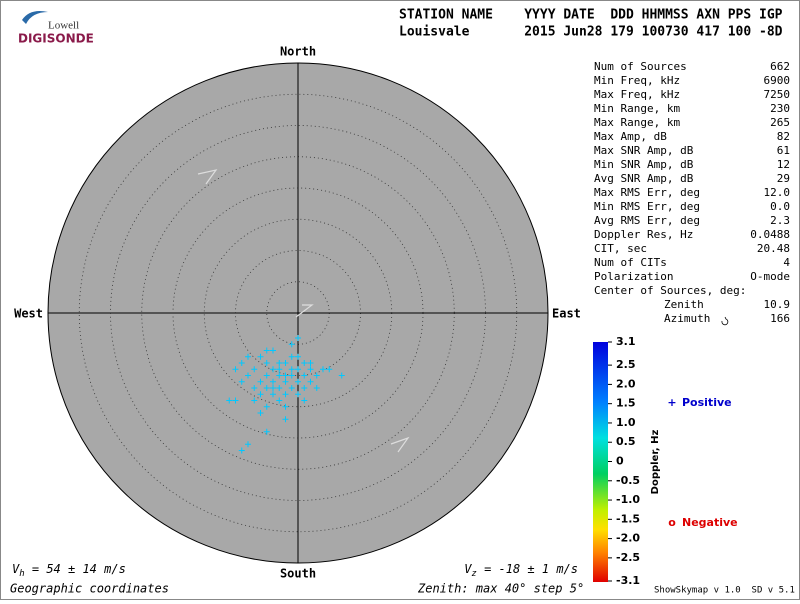 This screenshot has height=604, width=800. What do you see at coordinates (626, 364) in the screenshot?
I see `colorbar-tick-label: 2.5` at bounding box center [626, 364].